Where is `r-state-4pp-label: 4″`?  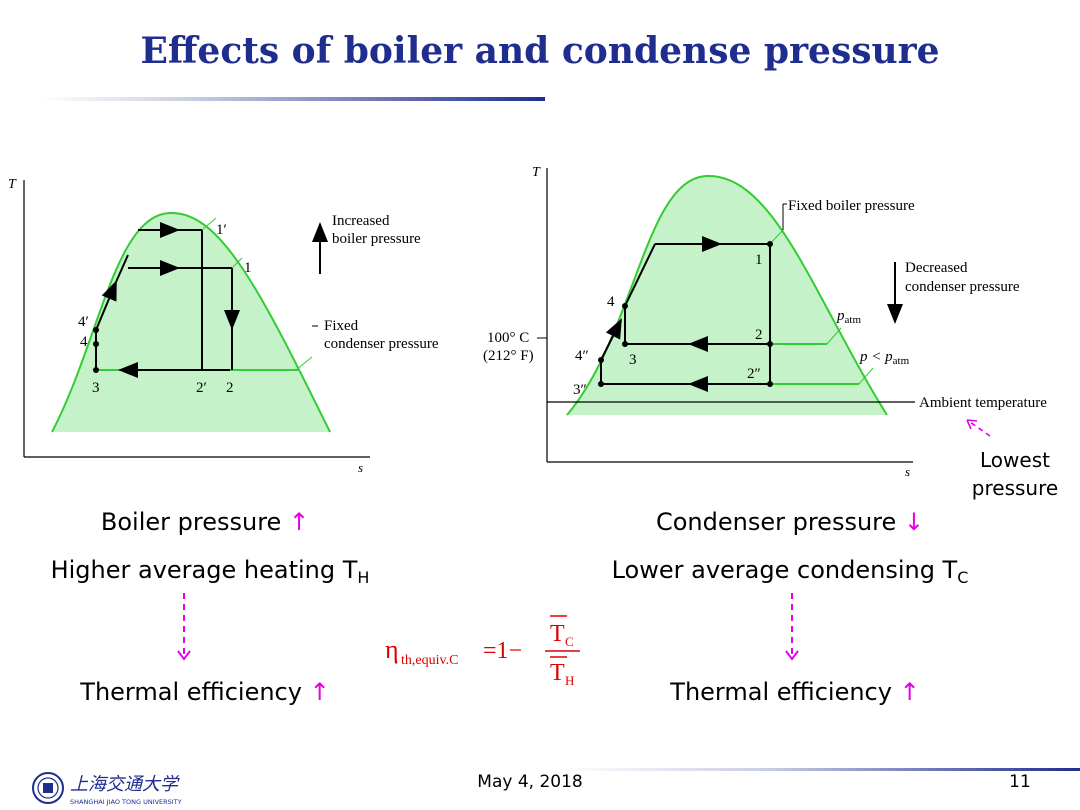 r-state-4pp-label: 4″ is located at coordinates (582, 356).